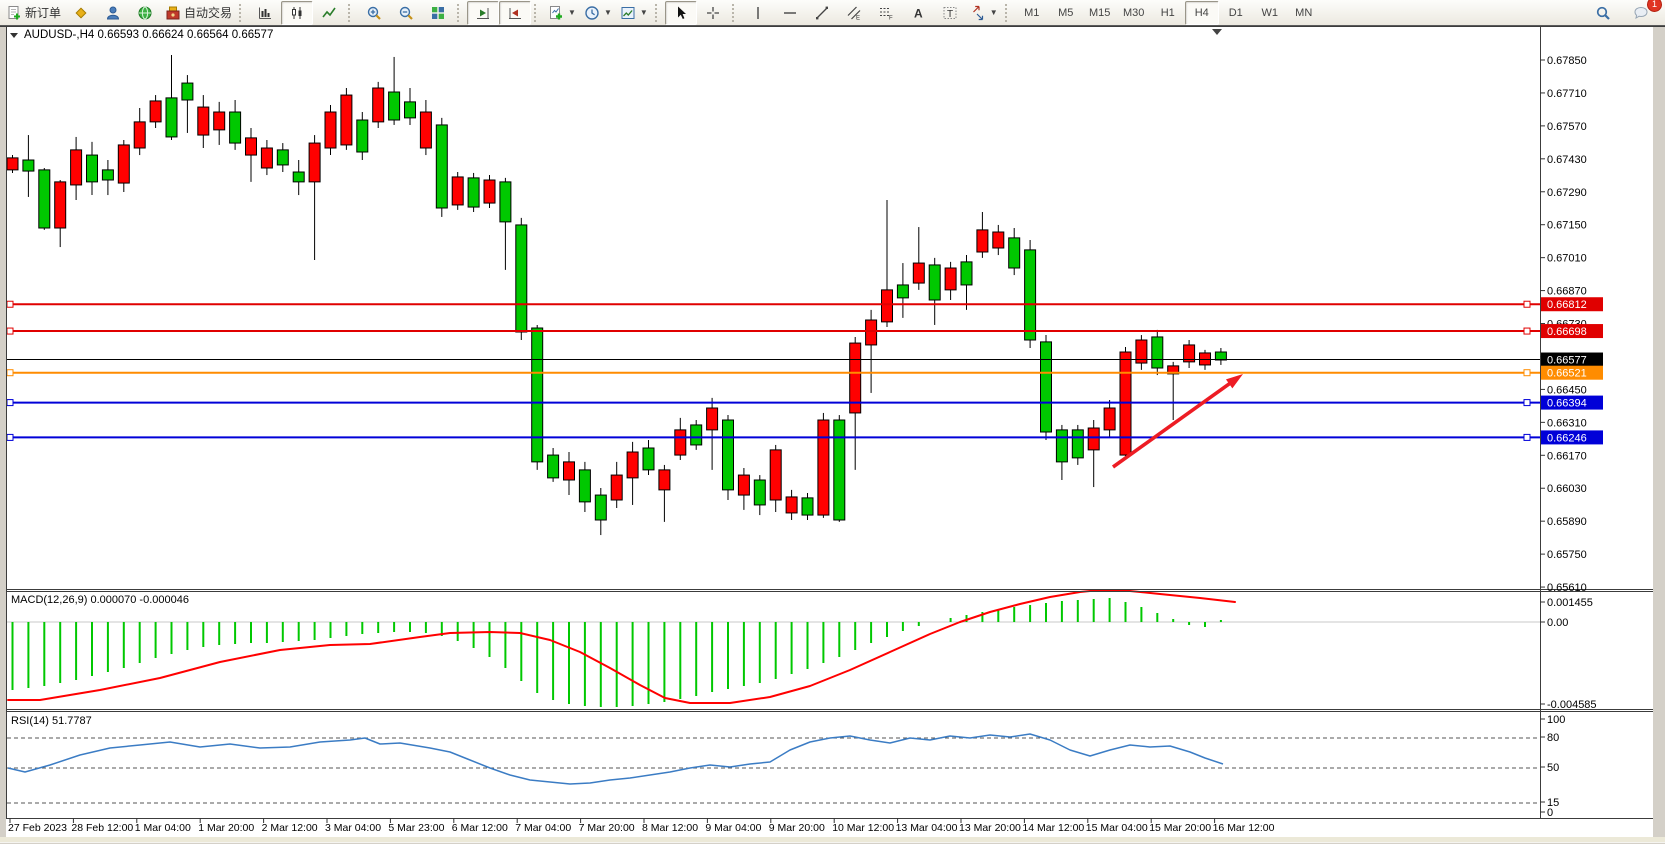 This screenshot has height=844, width=1665. Describe the element at coordinates (1567, 127) in the screenshot. I see `price-axis-label: 0.67570` at that location.